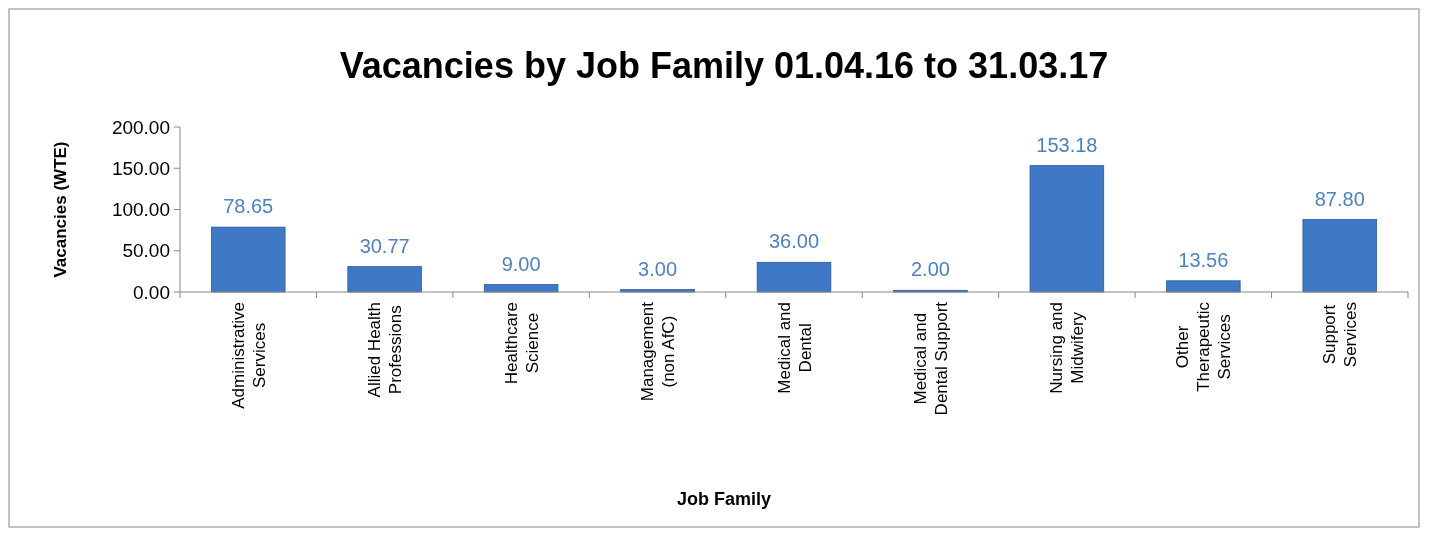  Describe the element at coordinates (140, 210) in the screenshot. I see `y-tick-label: 100.00` at that location.